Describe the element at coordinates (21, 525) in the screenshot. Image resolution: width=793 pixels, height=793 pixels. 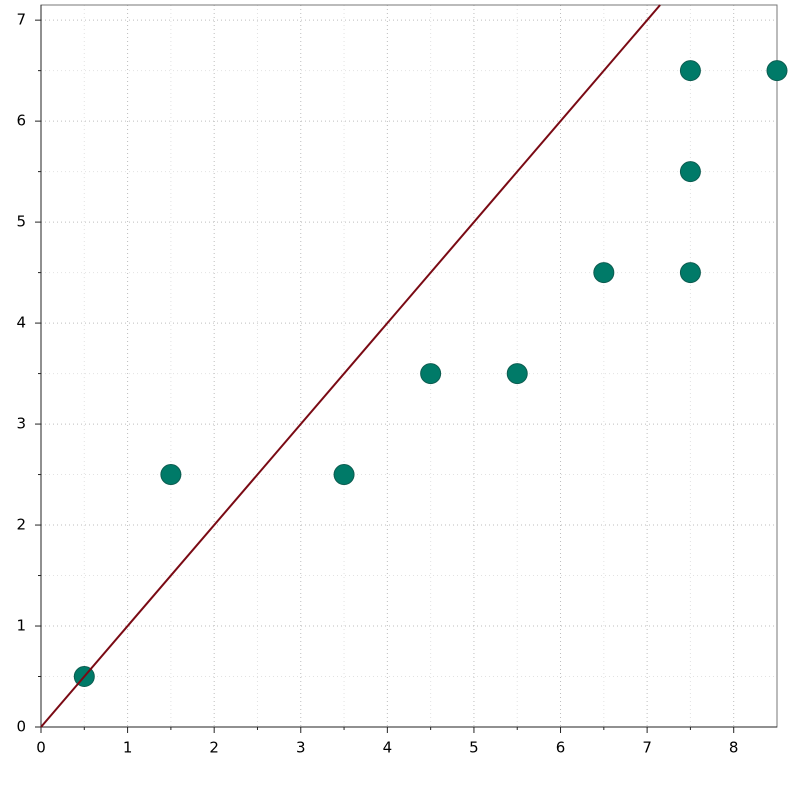
I see `y-tick-label: 2` at that location.